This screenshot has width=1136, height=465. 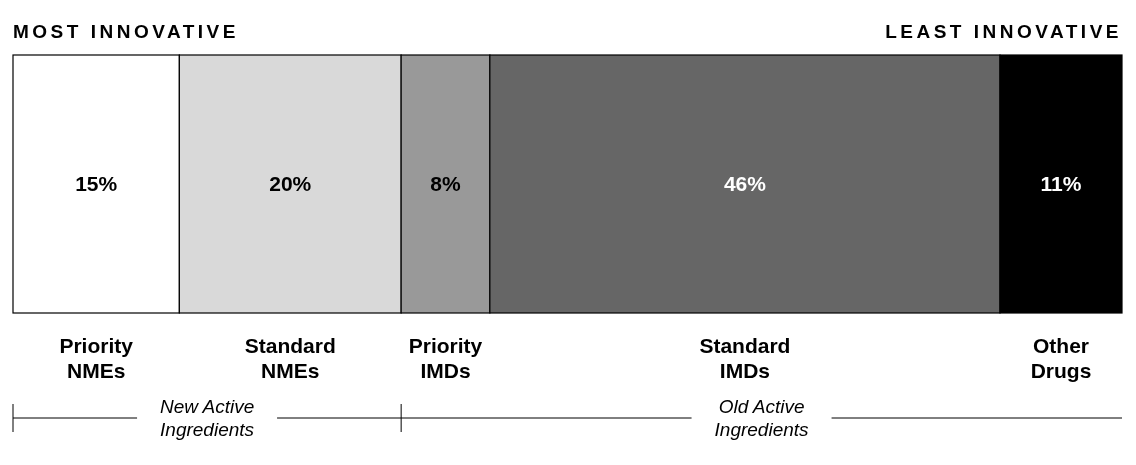 What do you see at coordinates (290, 358) in the screenshot?
I see `series-label: Standard NMEs` at bounding box center [290, 358].